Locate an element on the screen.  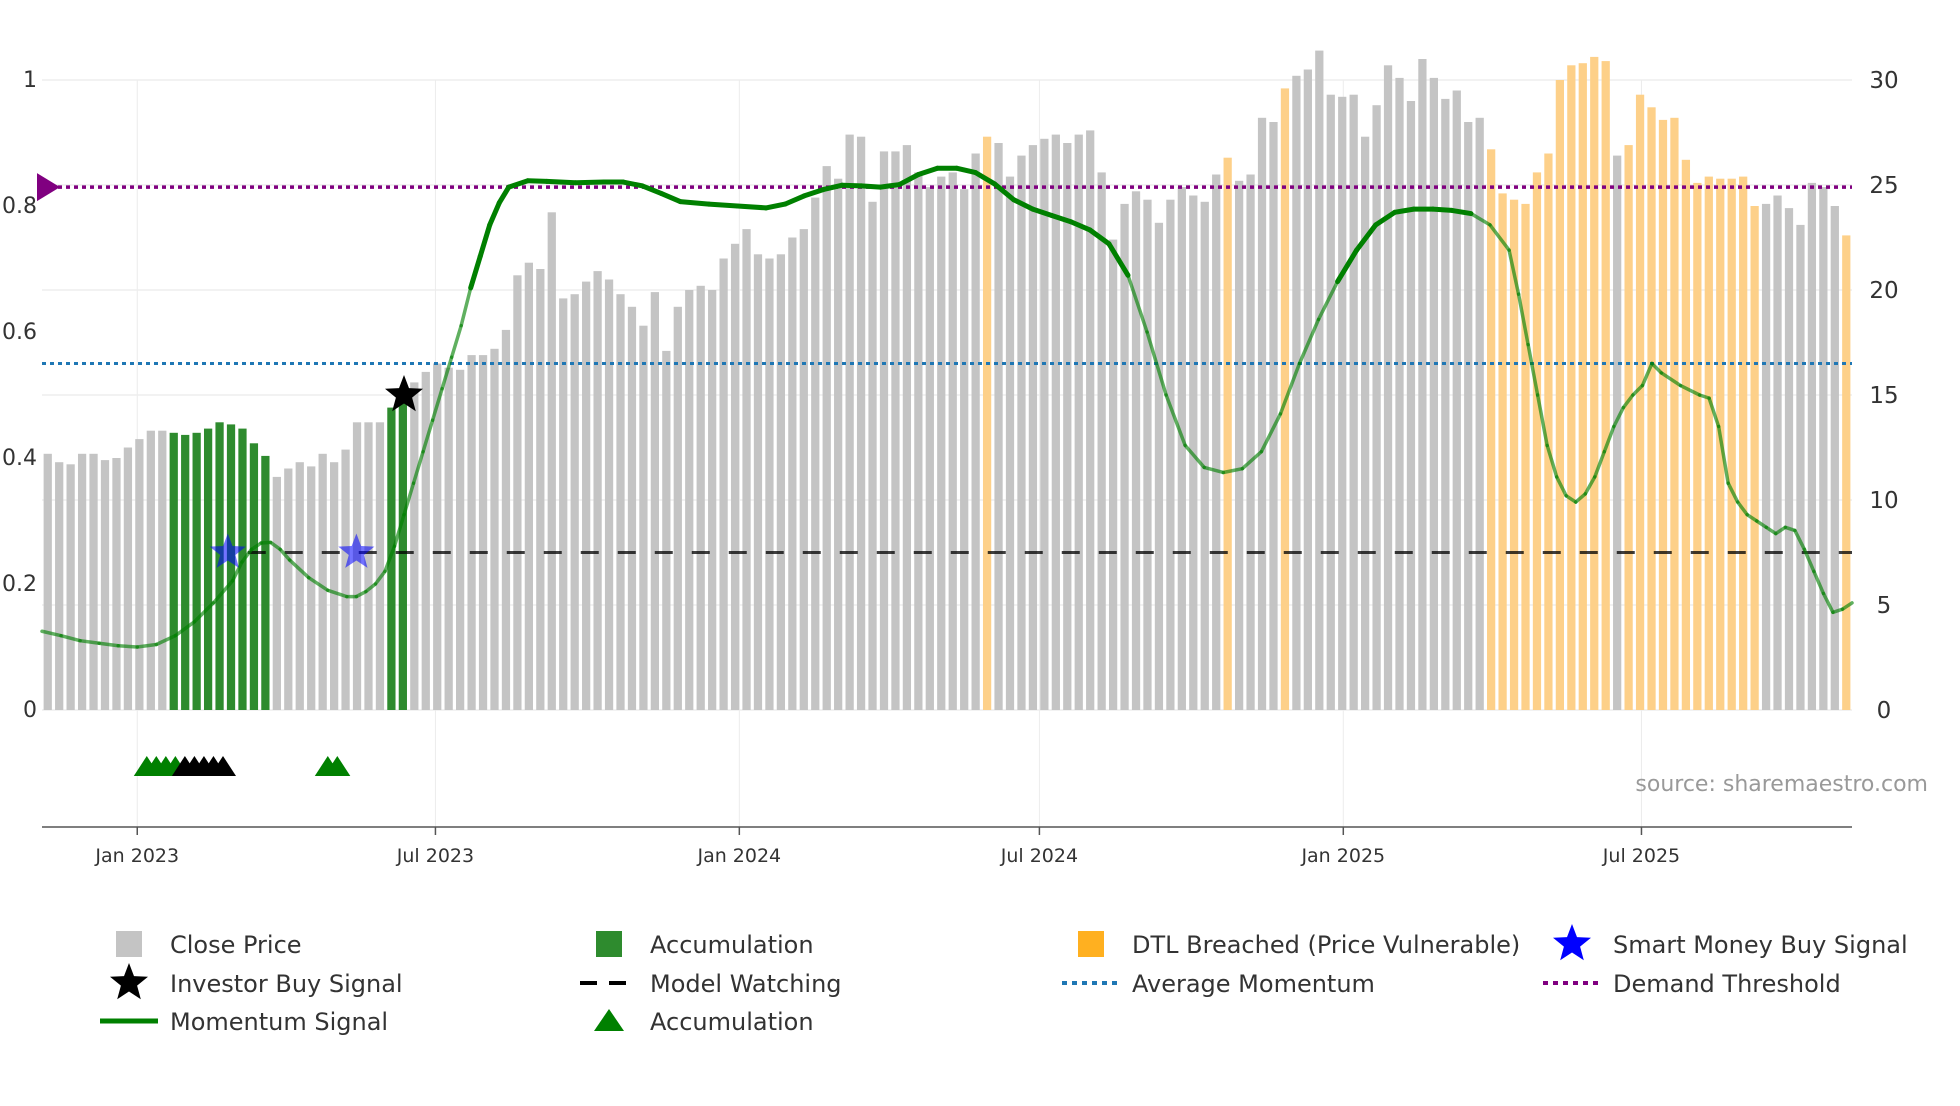
legend-accumulation-marker-label: Accumulation is located at coordinates (732, 1022).